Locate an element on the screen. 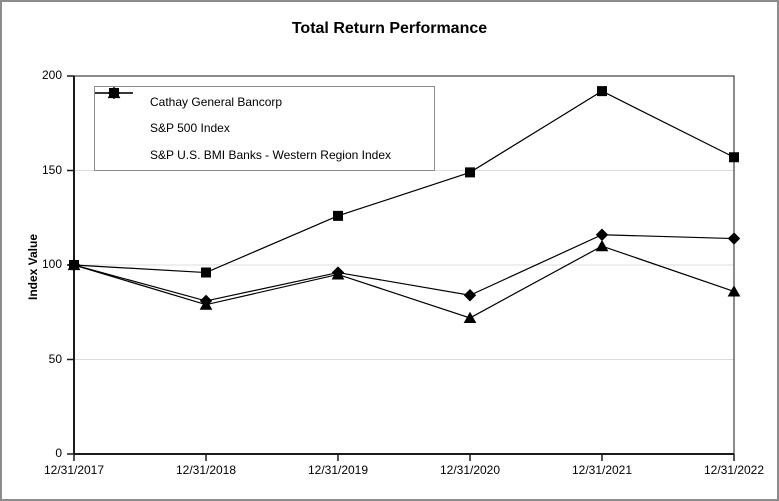  legend-sample-svg is located at coordinates (114, 93).